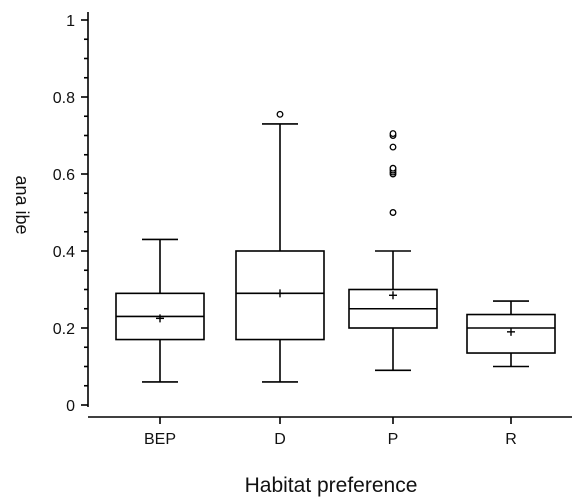 Image resolution: width=579 pixels, height=502 pixels. What do you see at coordinates (64, 98) in the screenshot?
I see `y-tick-label: 0.8` at bounding box center [64, 98].